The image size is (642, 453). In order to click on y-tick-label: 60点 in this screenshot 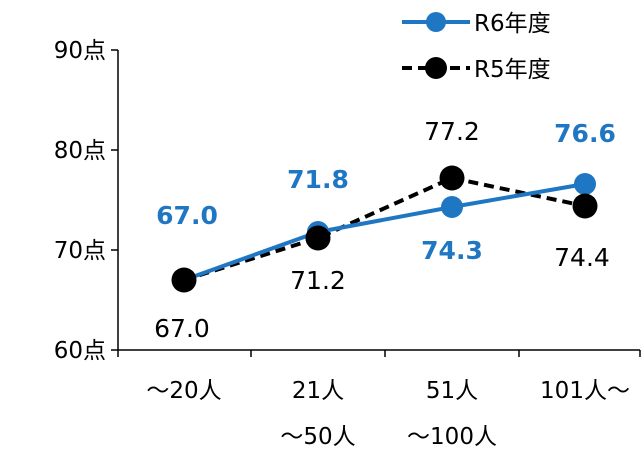, I will do `click(80, 351)`.